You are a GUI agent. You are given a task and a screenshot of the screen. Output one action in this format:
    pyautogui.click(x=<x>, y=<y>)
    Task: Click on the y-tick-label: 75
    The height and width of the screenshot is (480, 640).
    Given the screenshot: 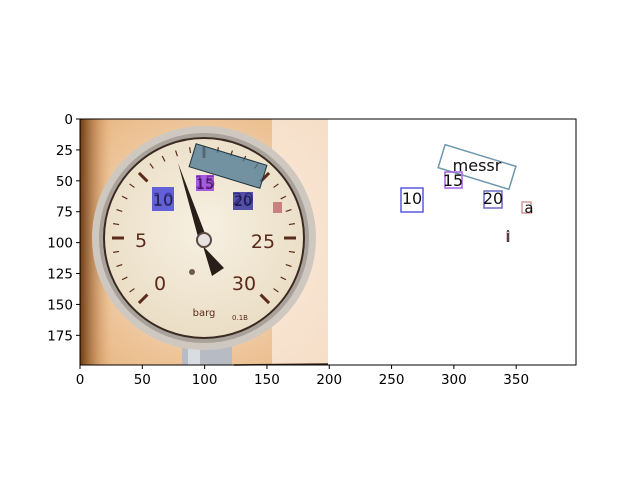 What is the action you would take?
    pyautogui.click(x=64, y=213)
    